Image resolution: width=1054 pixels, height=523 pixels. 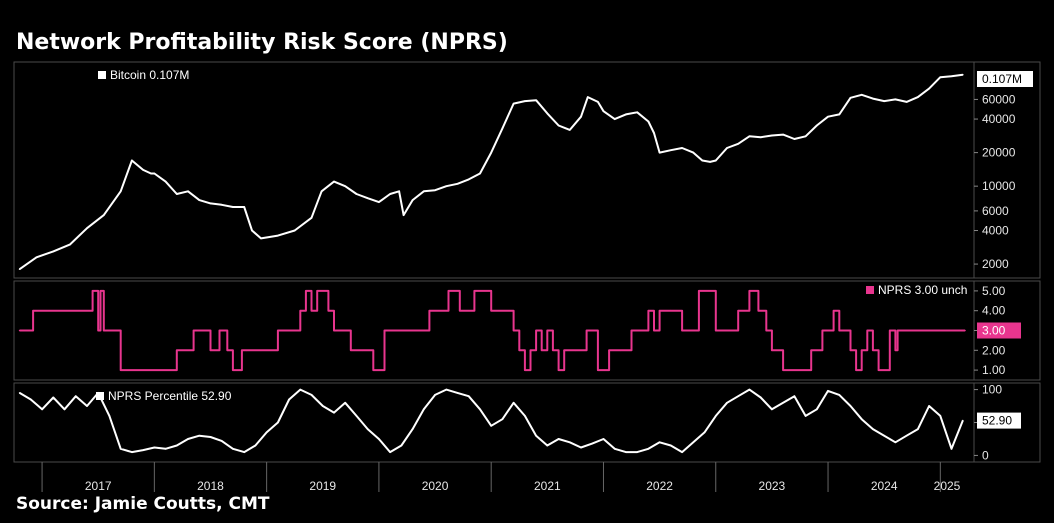 What do you see at coordinates (884, 486) in the screenshot?
I see `x-tick-label: 2024` at bounding box center [884, 486].